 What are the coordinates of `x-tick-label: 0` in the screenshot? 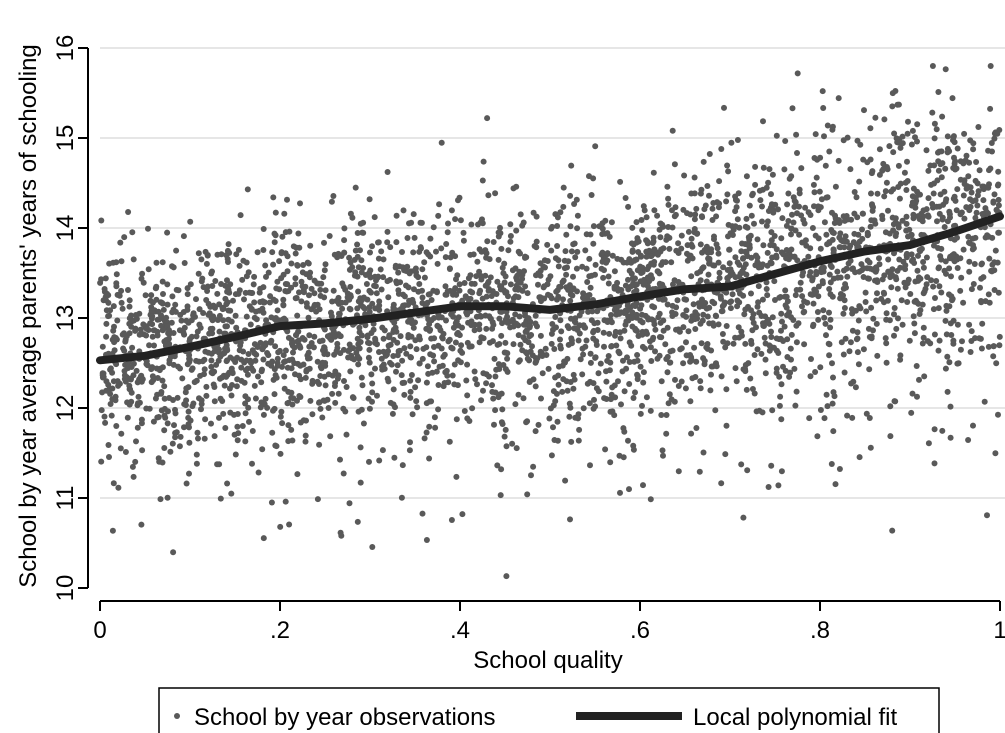 It's located at (99, 630).